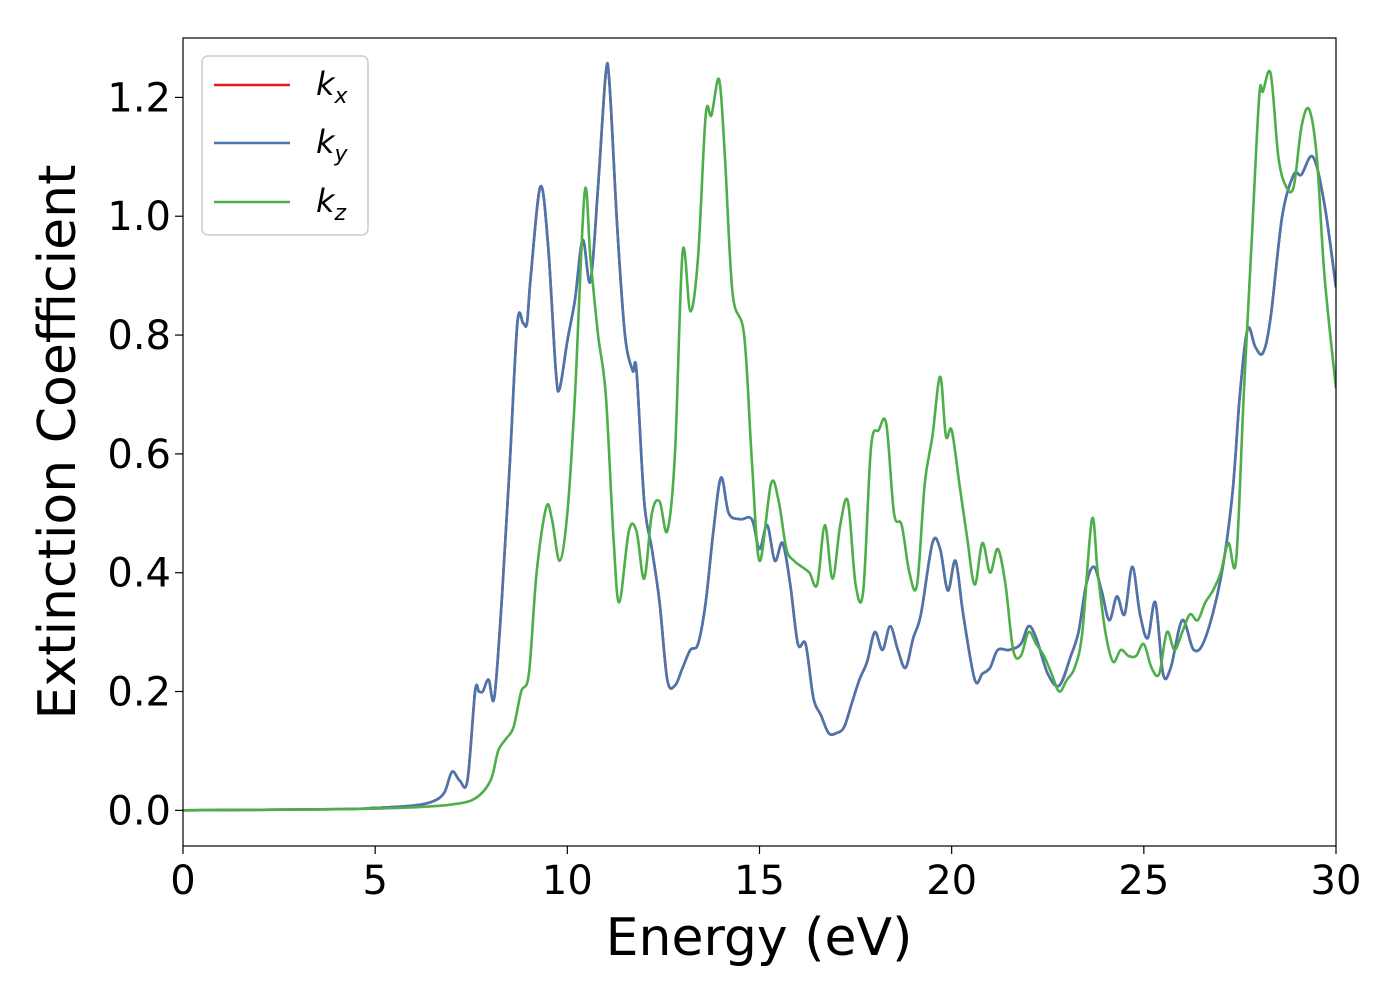  What do you see at coordinates (374, 881) in the screenshot?
I see `x-tick-label: 5` at bounding box center [374, 881].